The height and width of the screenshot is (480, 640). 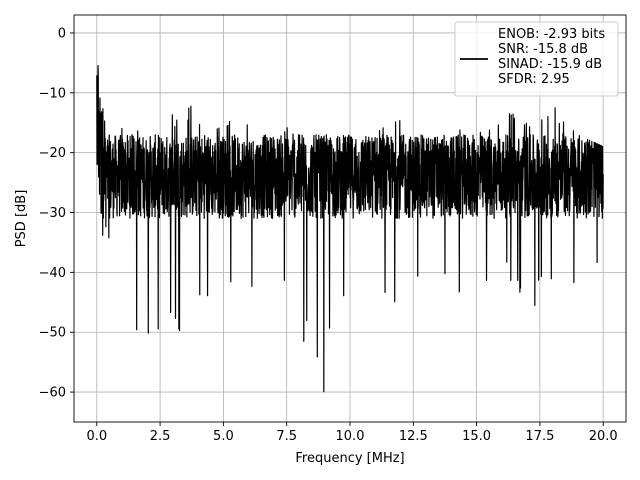 What do you see at coordinates (543, 49) in the screenshot?
I see `legend-snr: SNR: -15.8 dB` at bounding box center [543, 49].